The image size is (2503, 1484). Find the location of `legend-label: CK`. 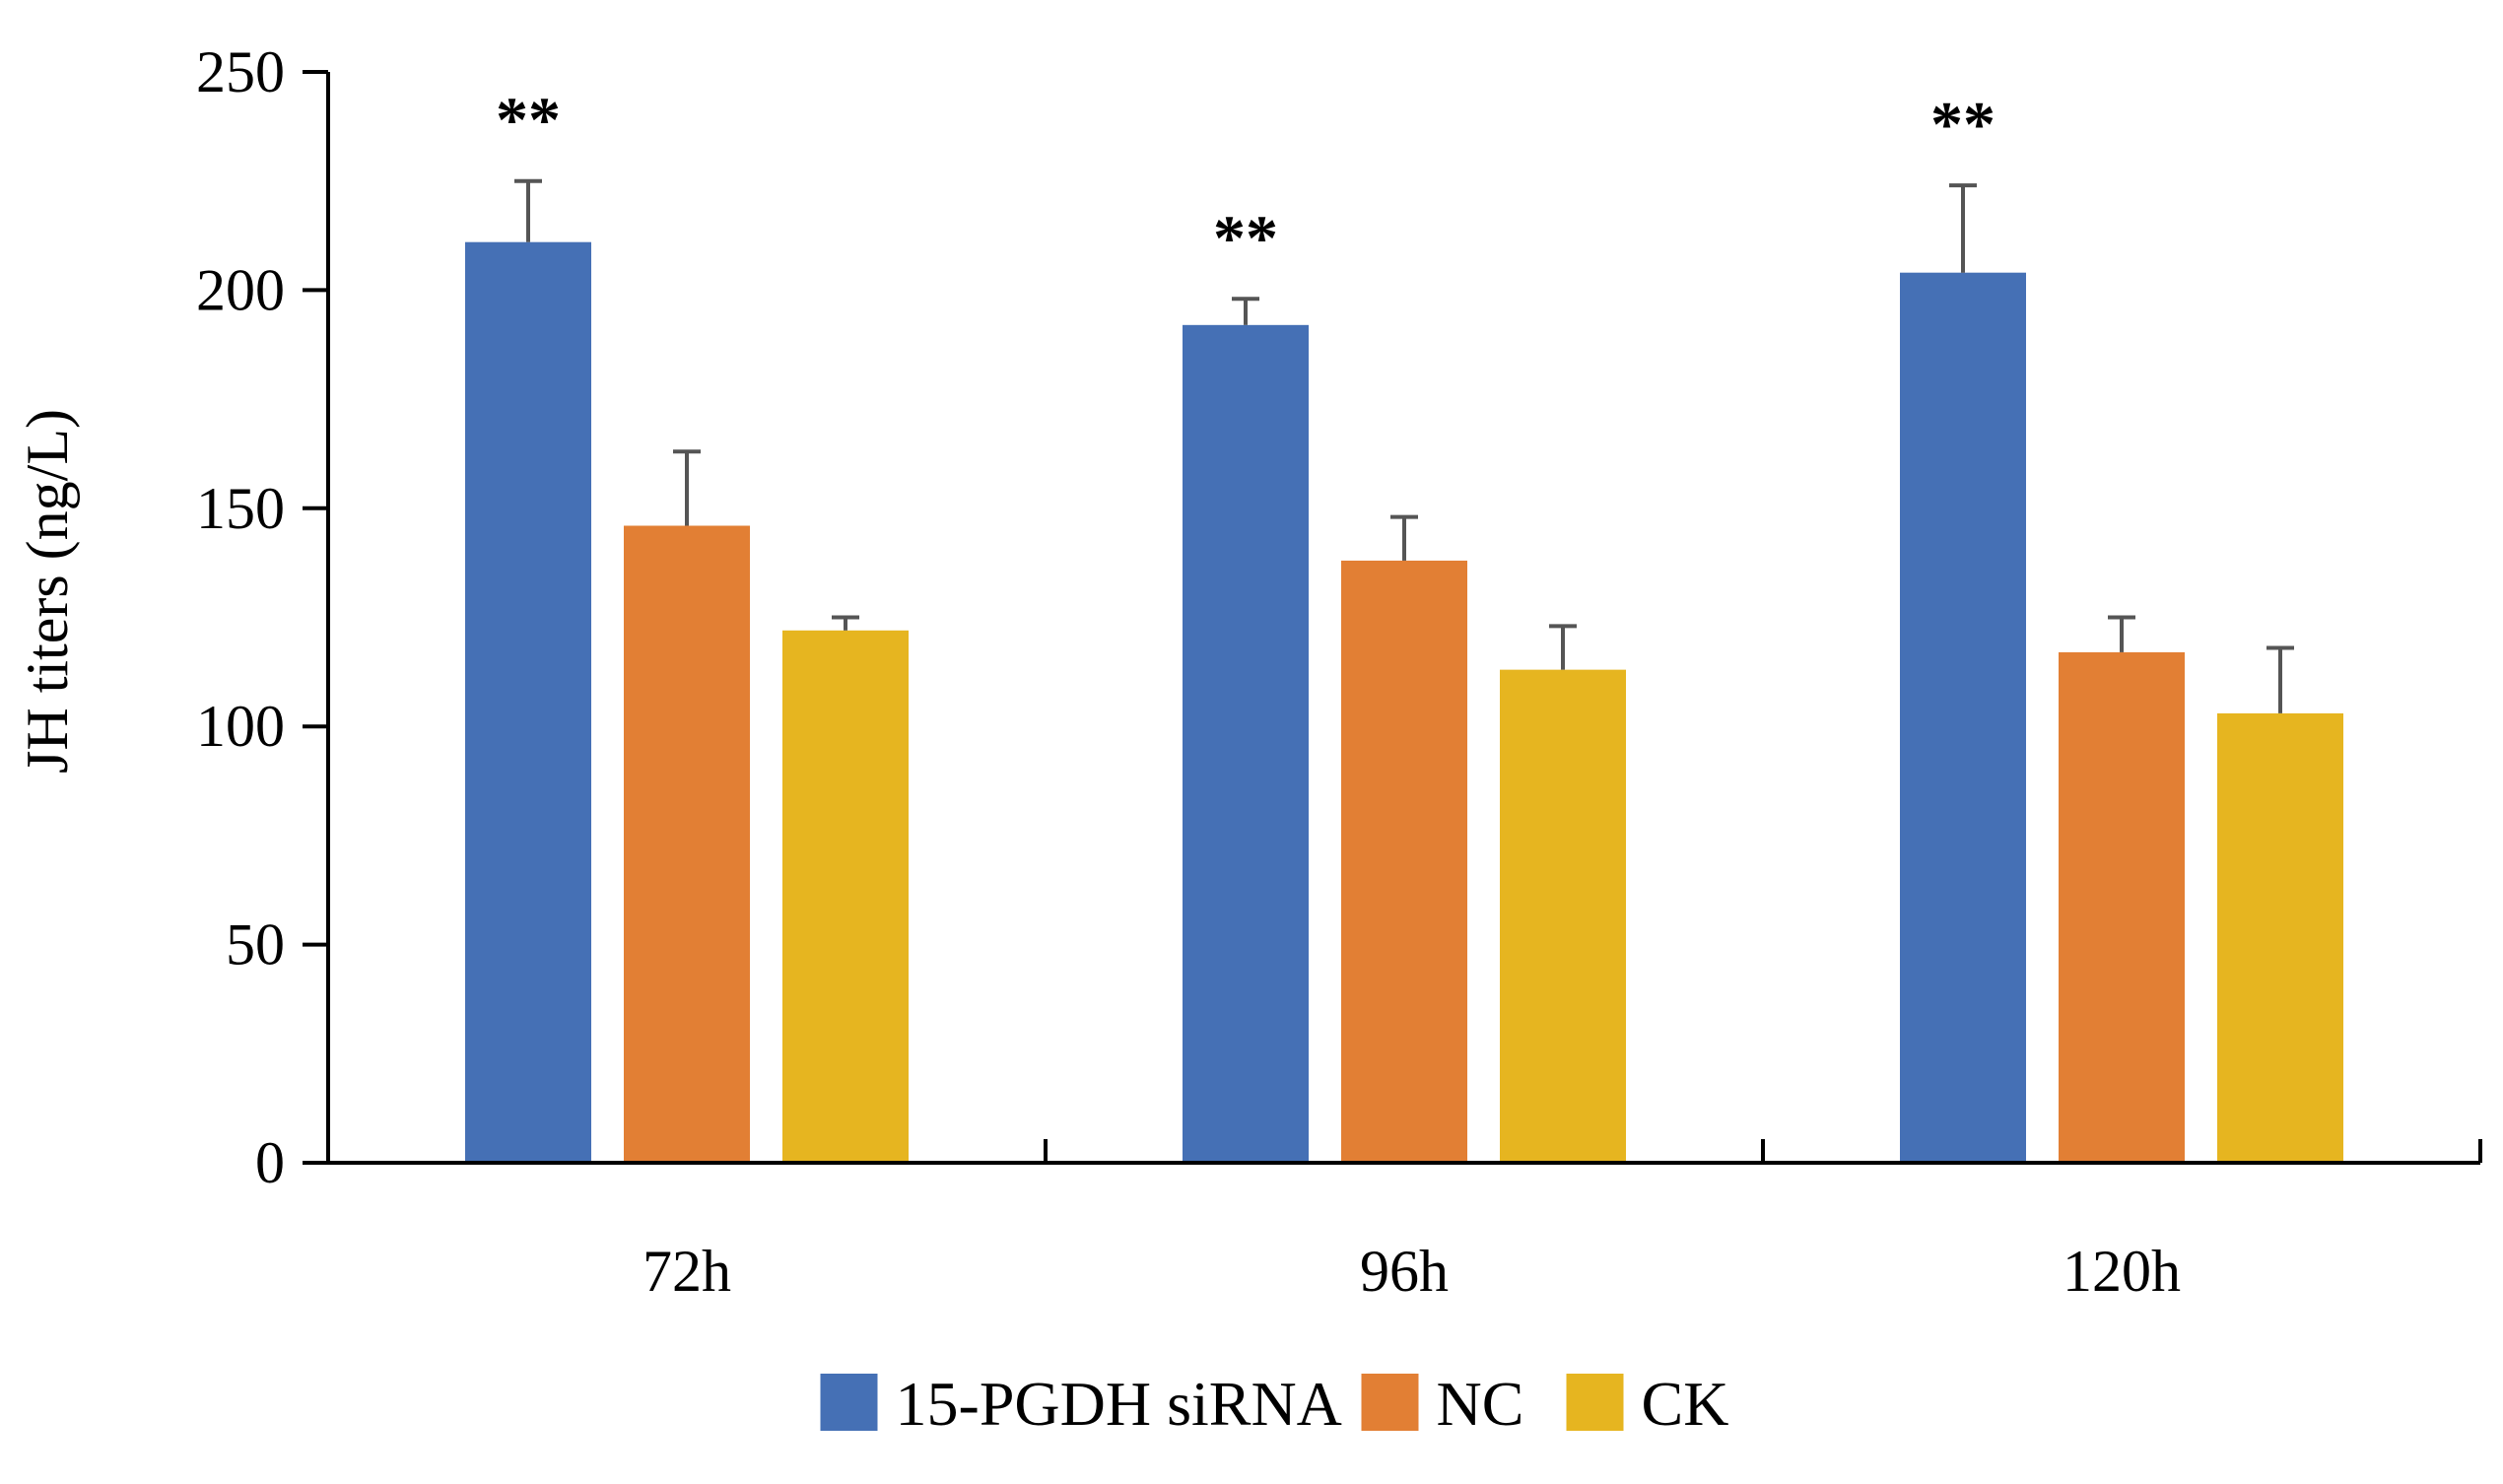

legend-label: CK is located at coordinates (1685, 1404).